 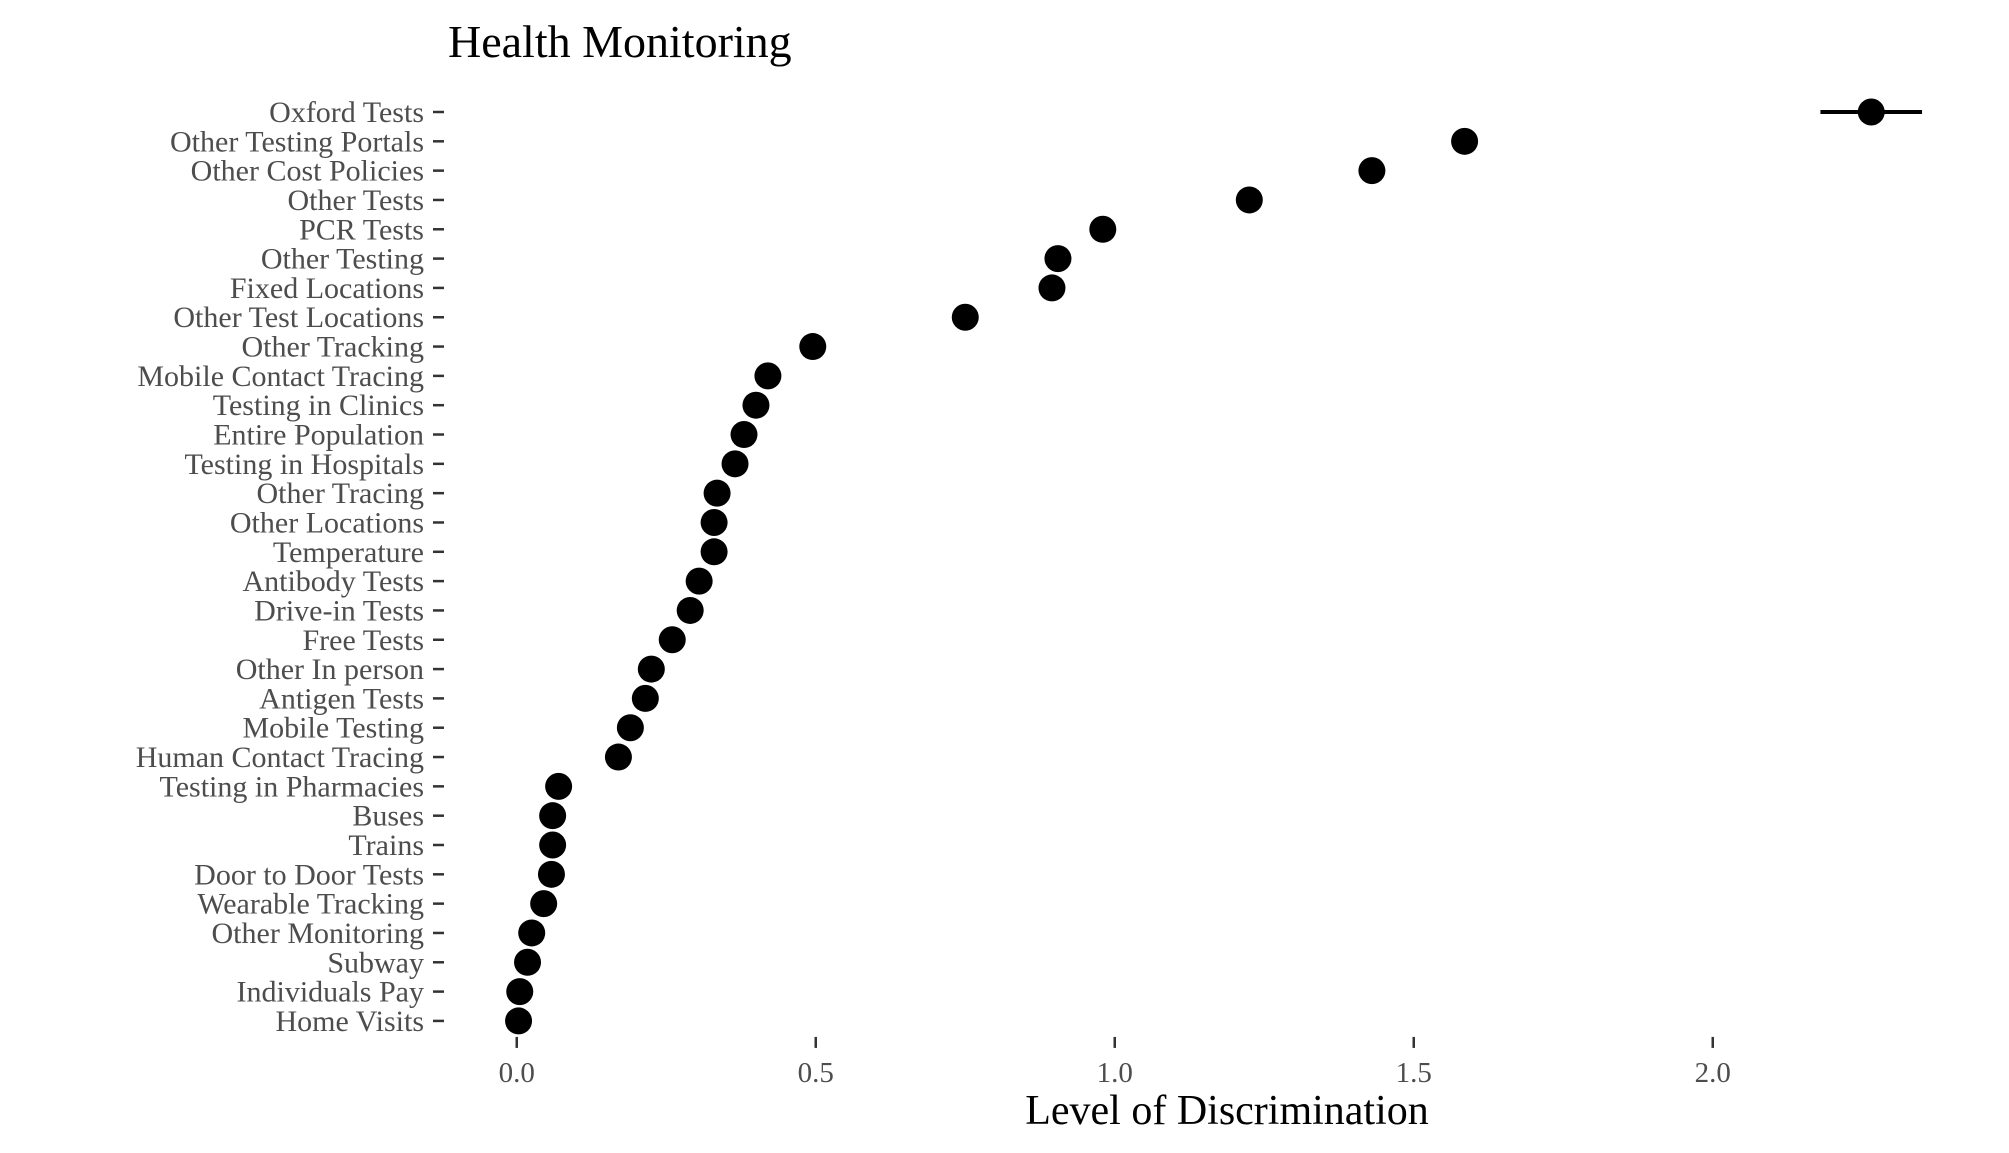 I want to click on y-tick-label-antigen-tests: Antigen Tests, so click(x=341, y=698).